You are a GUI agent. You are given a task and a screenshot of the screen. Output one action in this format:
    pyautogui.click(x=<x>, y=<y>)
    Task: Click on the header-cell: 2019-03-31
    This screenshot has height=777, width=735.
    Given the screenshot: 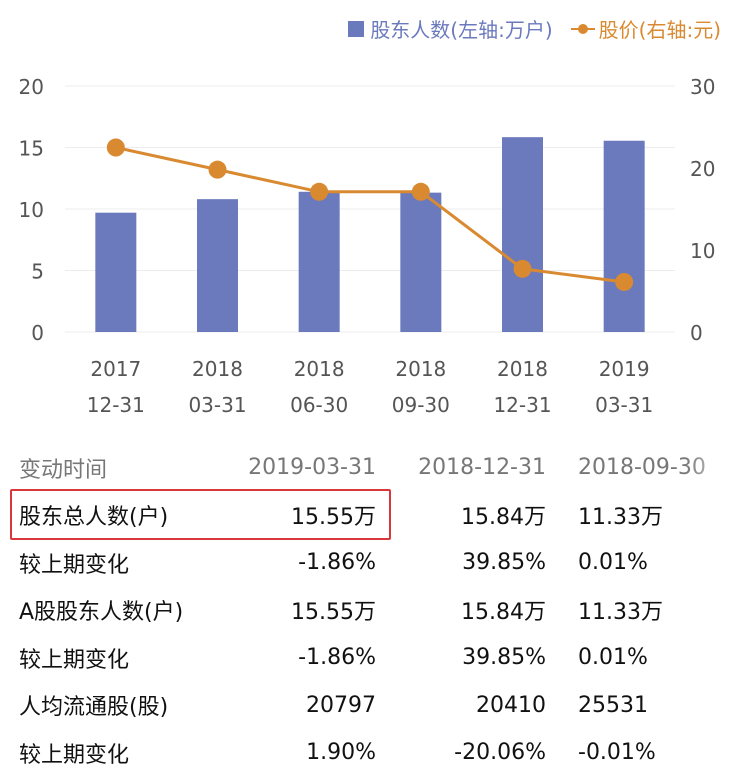 What is the action you would take?
    pyautogui.click(x=312, y=468)
    